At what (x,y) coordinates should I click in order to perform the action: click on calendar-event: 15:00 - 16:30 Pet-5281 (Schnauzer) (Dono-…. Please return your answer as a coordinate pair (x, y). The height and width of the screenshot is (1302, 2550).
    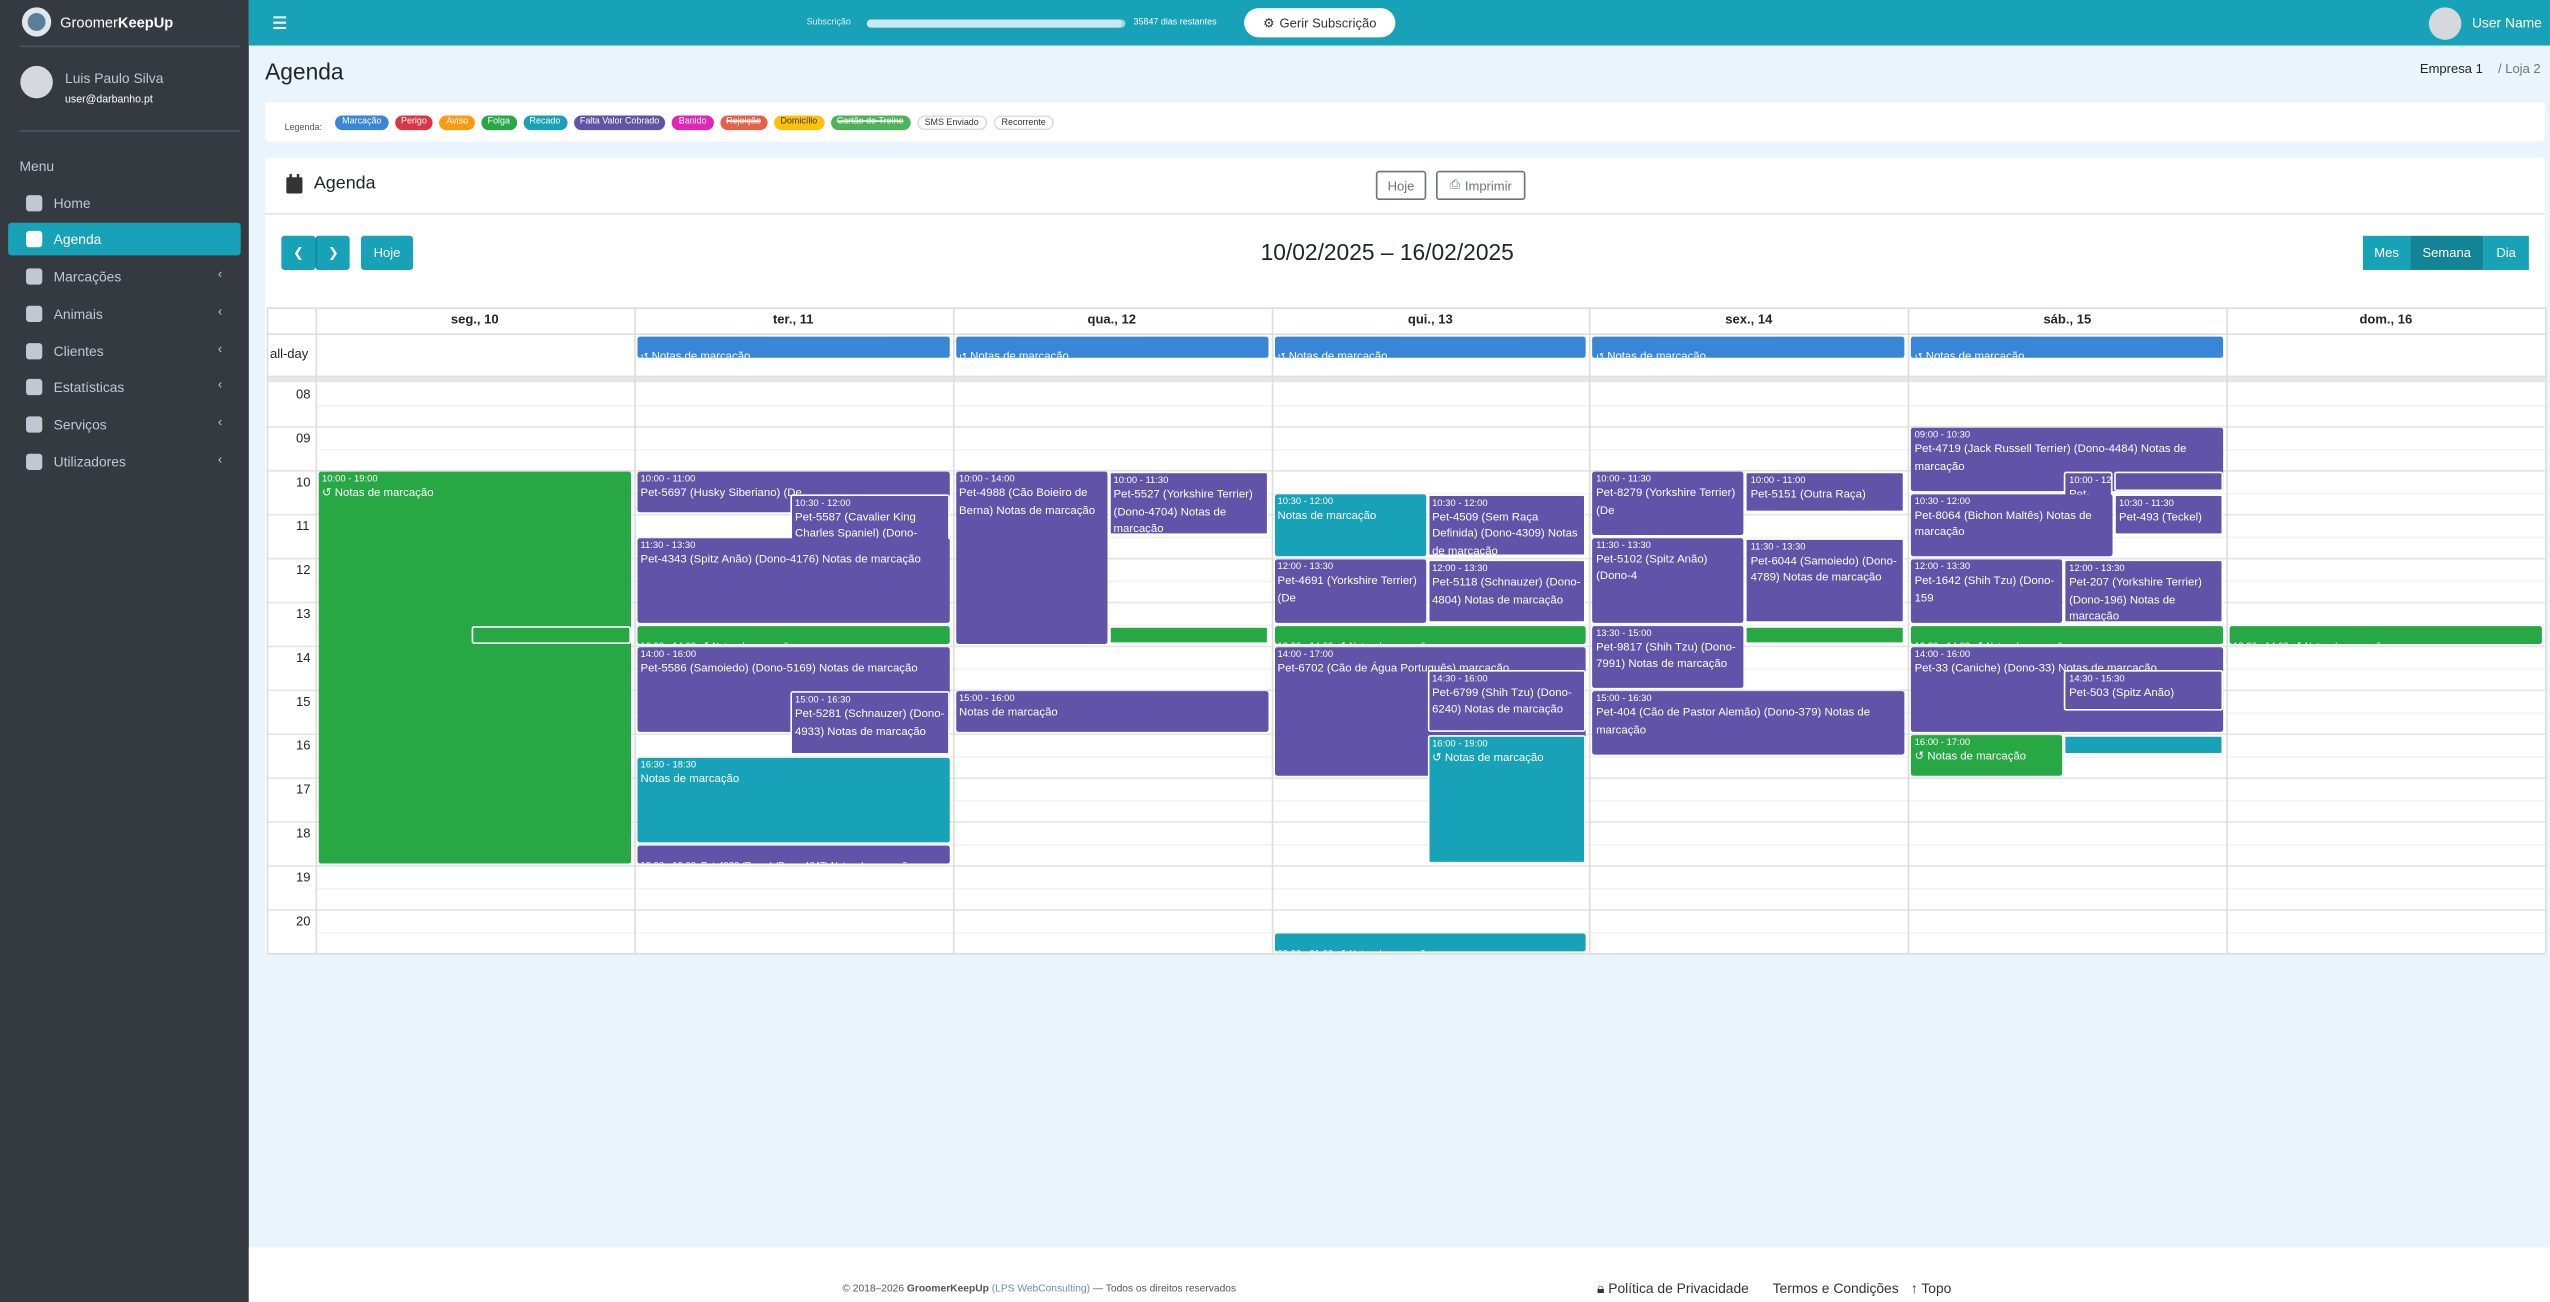
    Looking at the image, I should click on (870, 722).